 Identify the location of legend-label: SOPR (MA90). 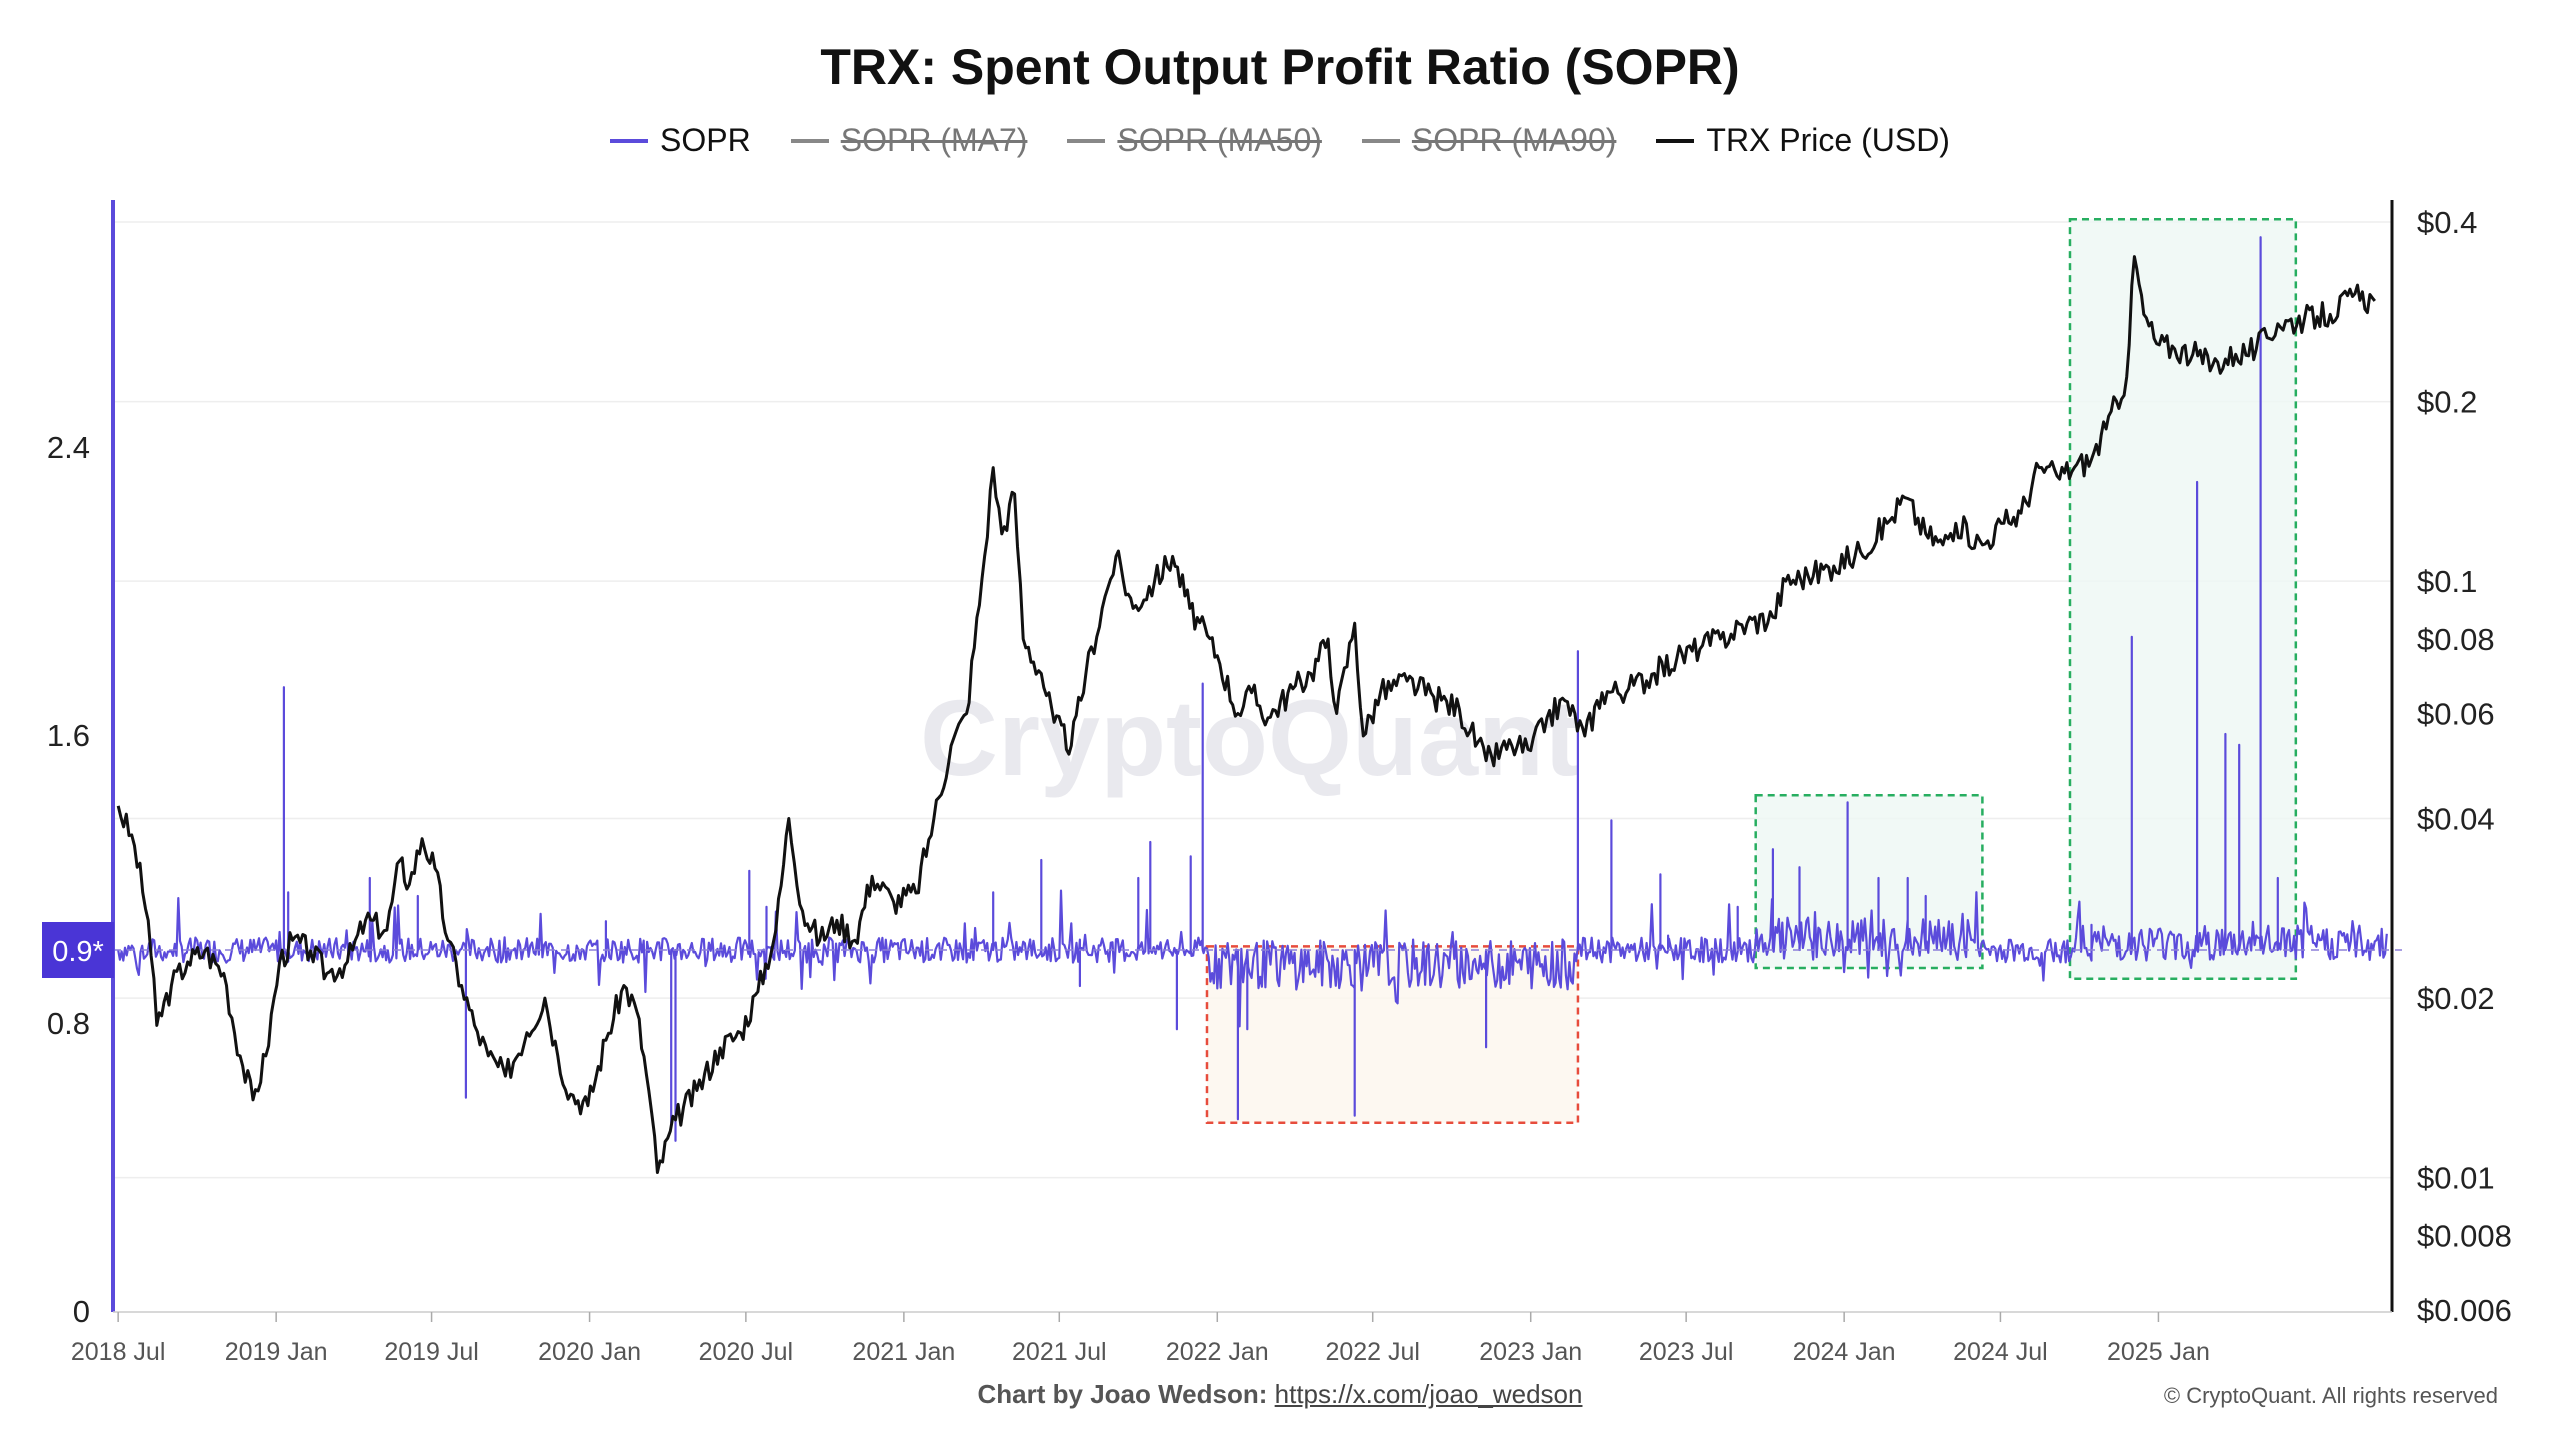
(1514, 140).